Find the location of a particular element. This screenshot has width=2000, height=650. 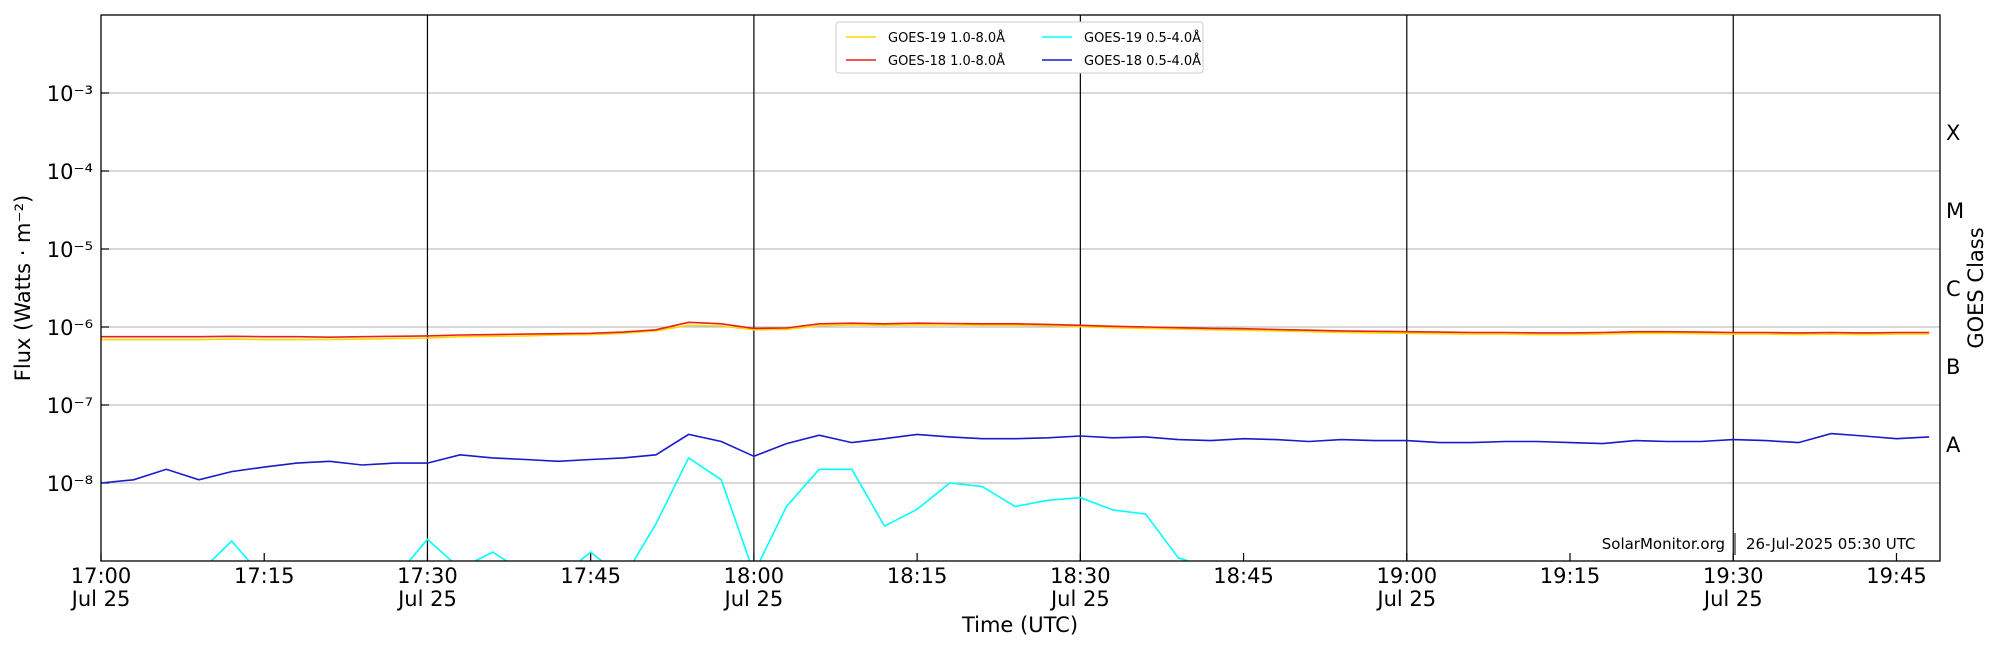

y2-tick-label: B is located at coordinates (1953, 367).